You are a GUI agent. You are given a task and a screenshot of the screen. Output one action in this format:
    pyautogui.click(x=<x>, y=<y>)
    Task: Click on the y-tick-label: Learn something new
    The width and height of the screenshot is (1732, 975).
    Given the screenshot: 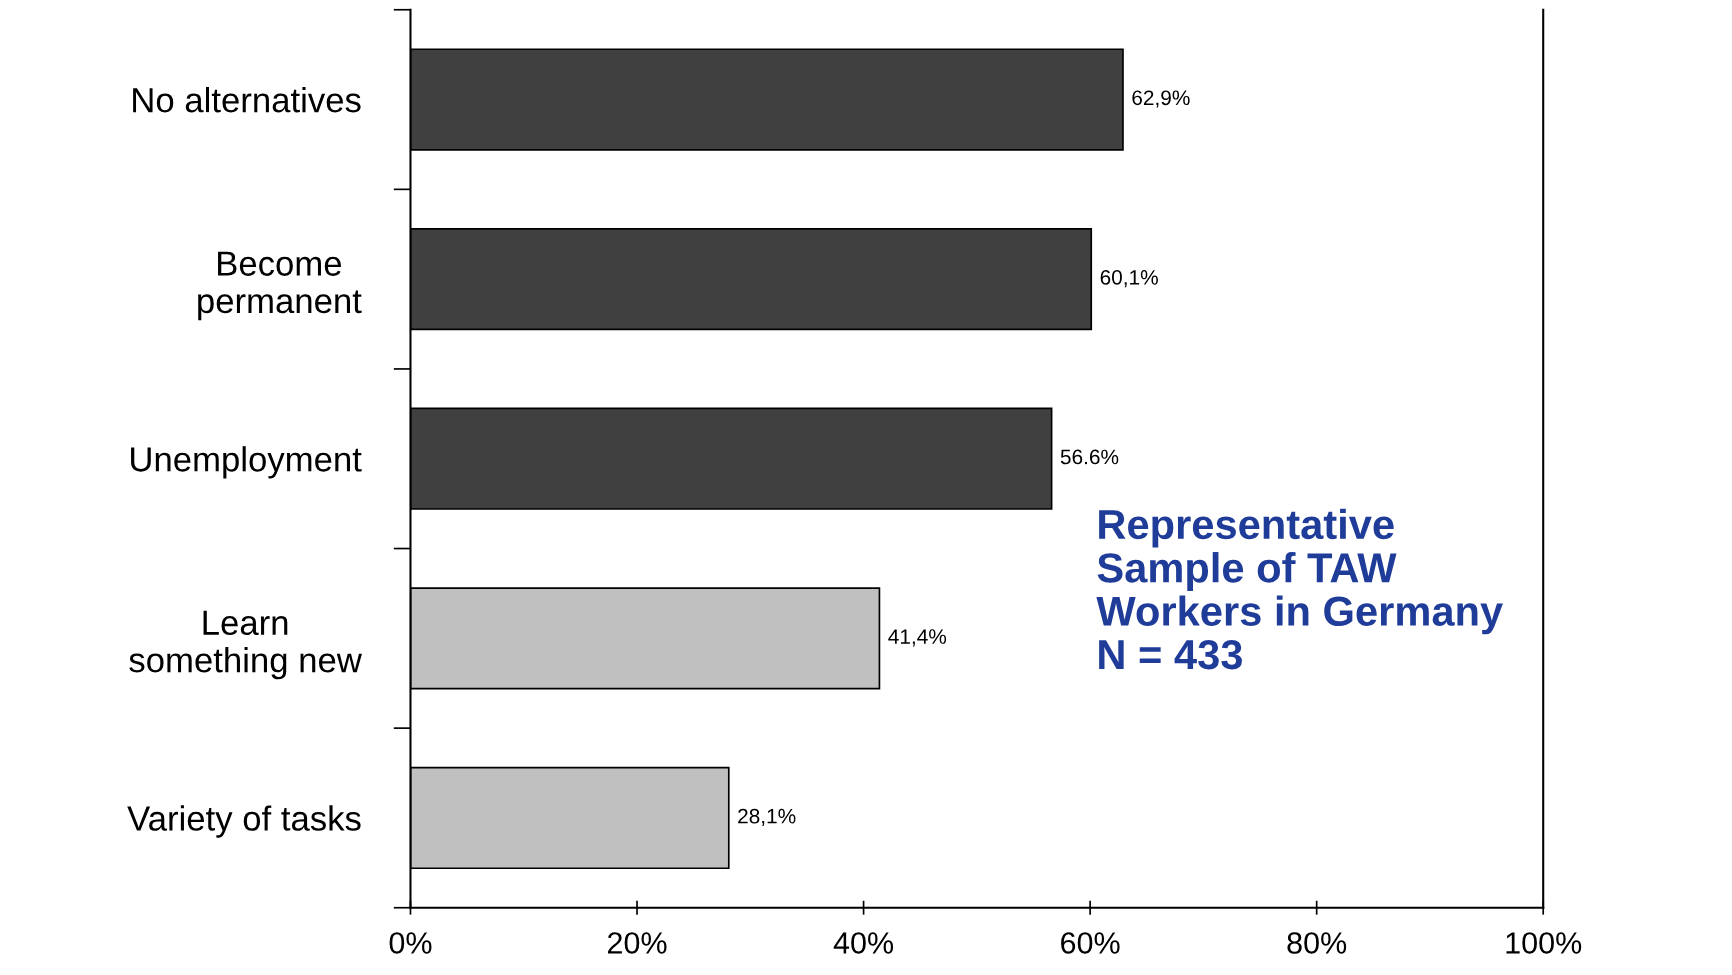 What is the action you would take?
    pyautogui.click(x=245, y=645)
    